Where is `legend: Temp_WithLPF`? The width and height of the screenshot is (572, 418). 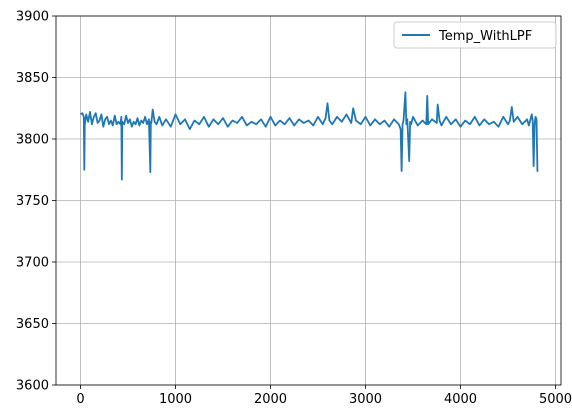
legend: Temp_WithLPF is located at coordinates (475, 35).